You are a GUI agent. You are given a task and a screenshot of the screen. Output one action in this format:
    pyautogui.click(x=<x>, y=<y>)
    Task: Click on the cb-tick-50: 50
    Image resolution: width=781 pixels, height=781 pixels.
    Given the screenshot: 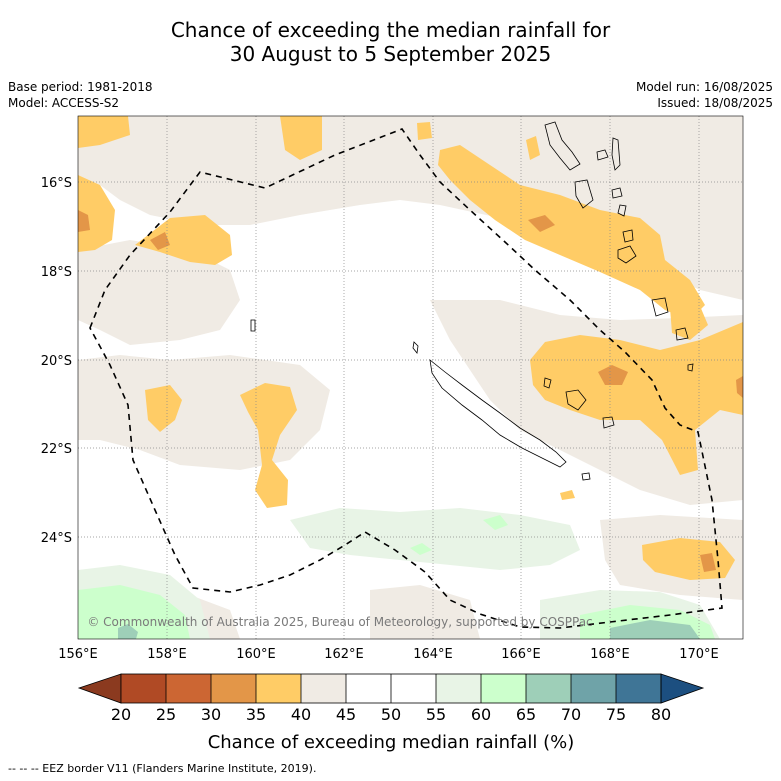 What is the action you would take?
    pyautogui.click(x=391, y=714)
    